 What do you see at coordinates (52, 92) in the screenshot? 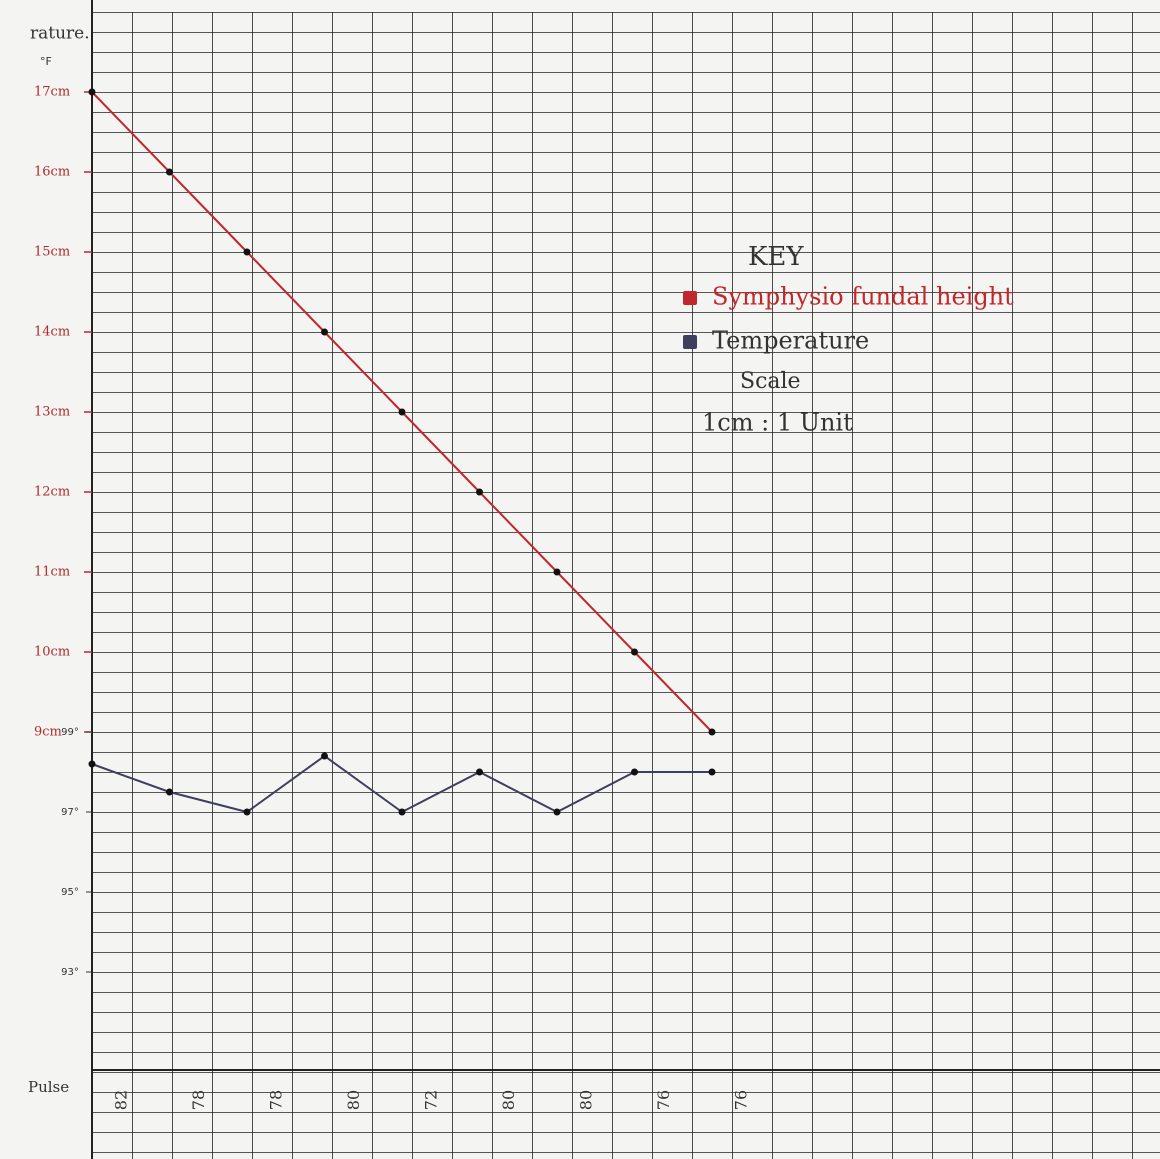
I see `y-tick-label: 17cm` at bounding box center [52, 92].